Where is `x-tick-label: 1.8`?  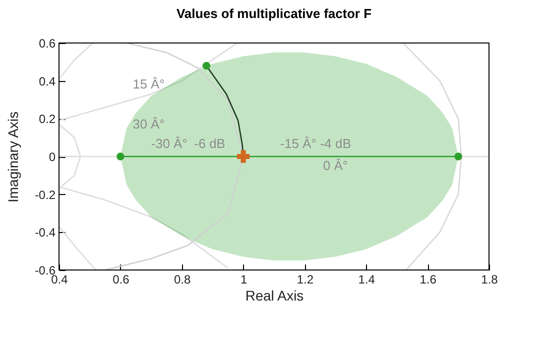 x-tick-label: 1.8 is located at coordinates (489, 279).